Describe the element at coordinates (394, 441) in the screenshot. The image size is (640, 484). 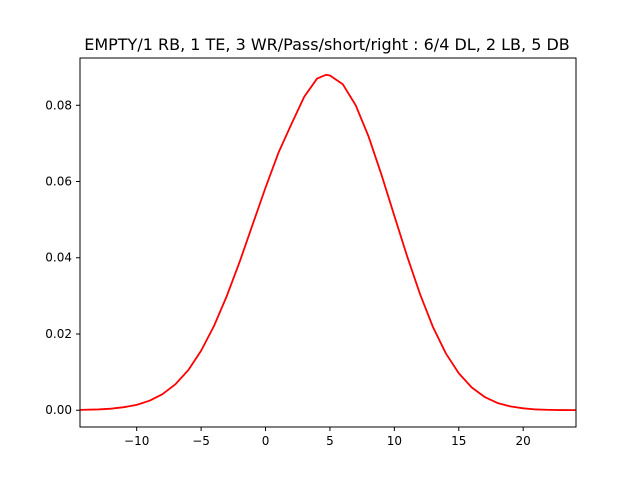
I see `x-tick-label: 10` at that location.